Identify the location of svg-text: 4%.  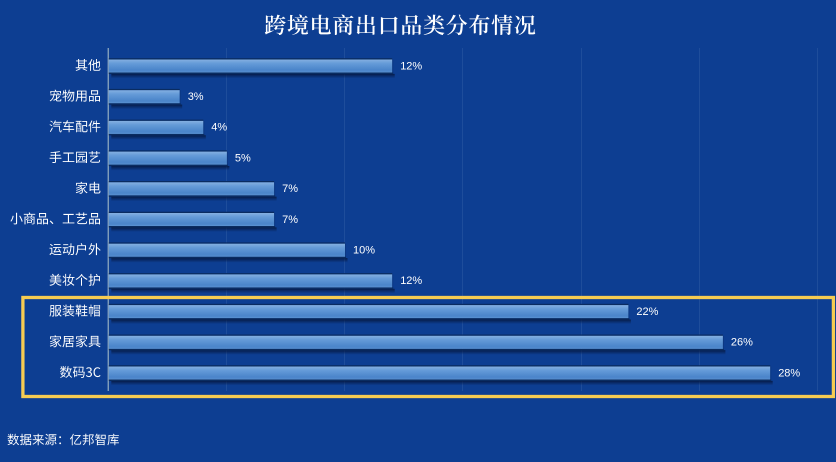
(219, 128).